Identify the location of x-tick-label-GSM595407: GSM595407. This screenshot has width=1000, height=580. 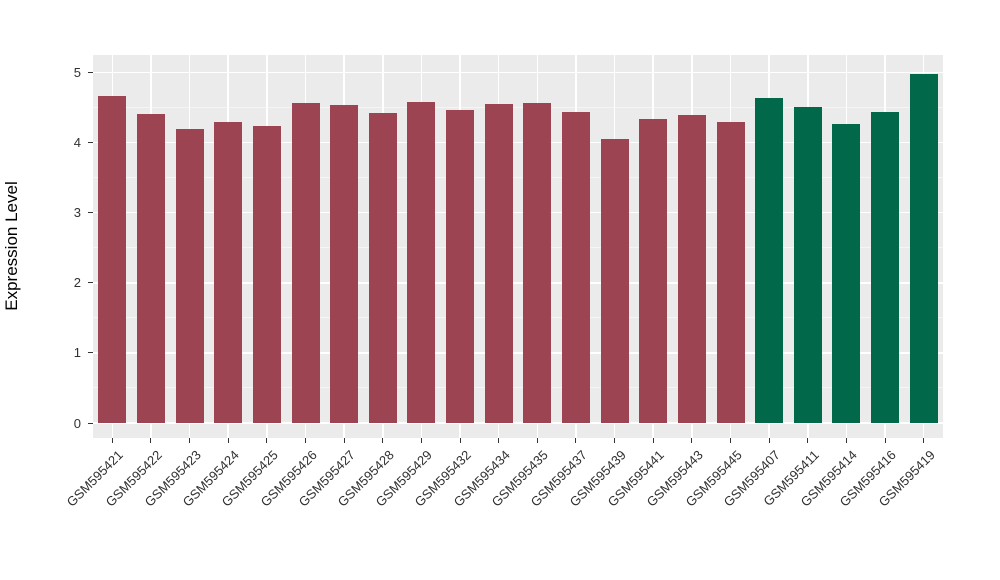
(752, 478).